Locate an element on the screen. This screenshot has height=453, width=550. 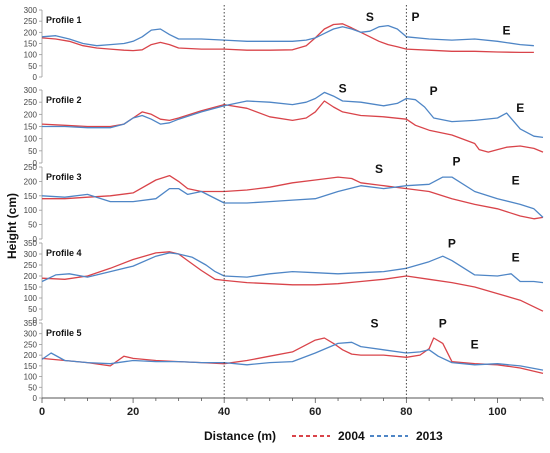
x-tick-label: 100 is located at coordinates (497, 412).